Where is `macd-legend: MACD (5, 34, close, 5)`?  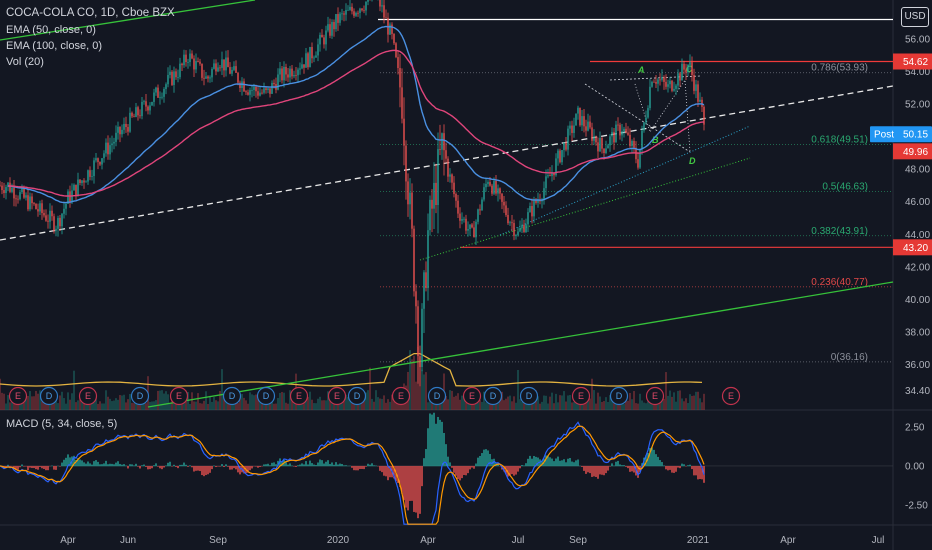
macd-legend: MACD (5, 34, close, 5) is located at coordinates (62, 424).